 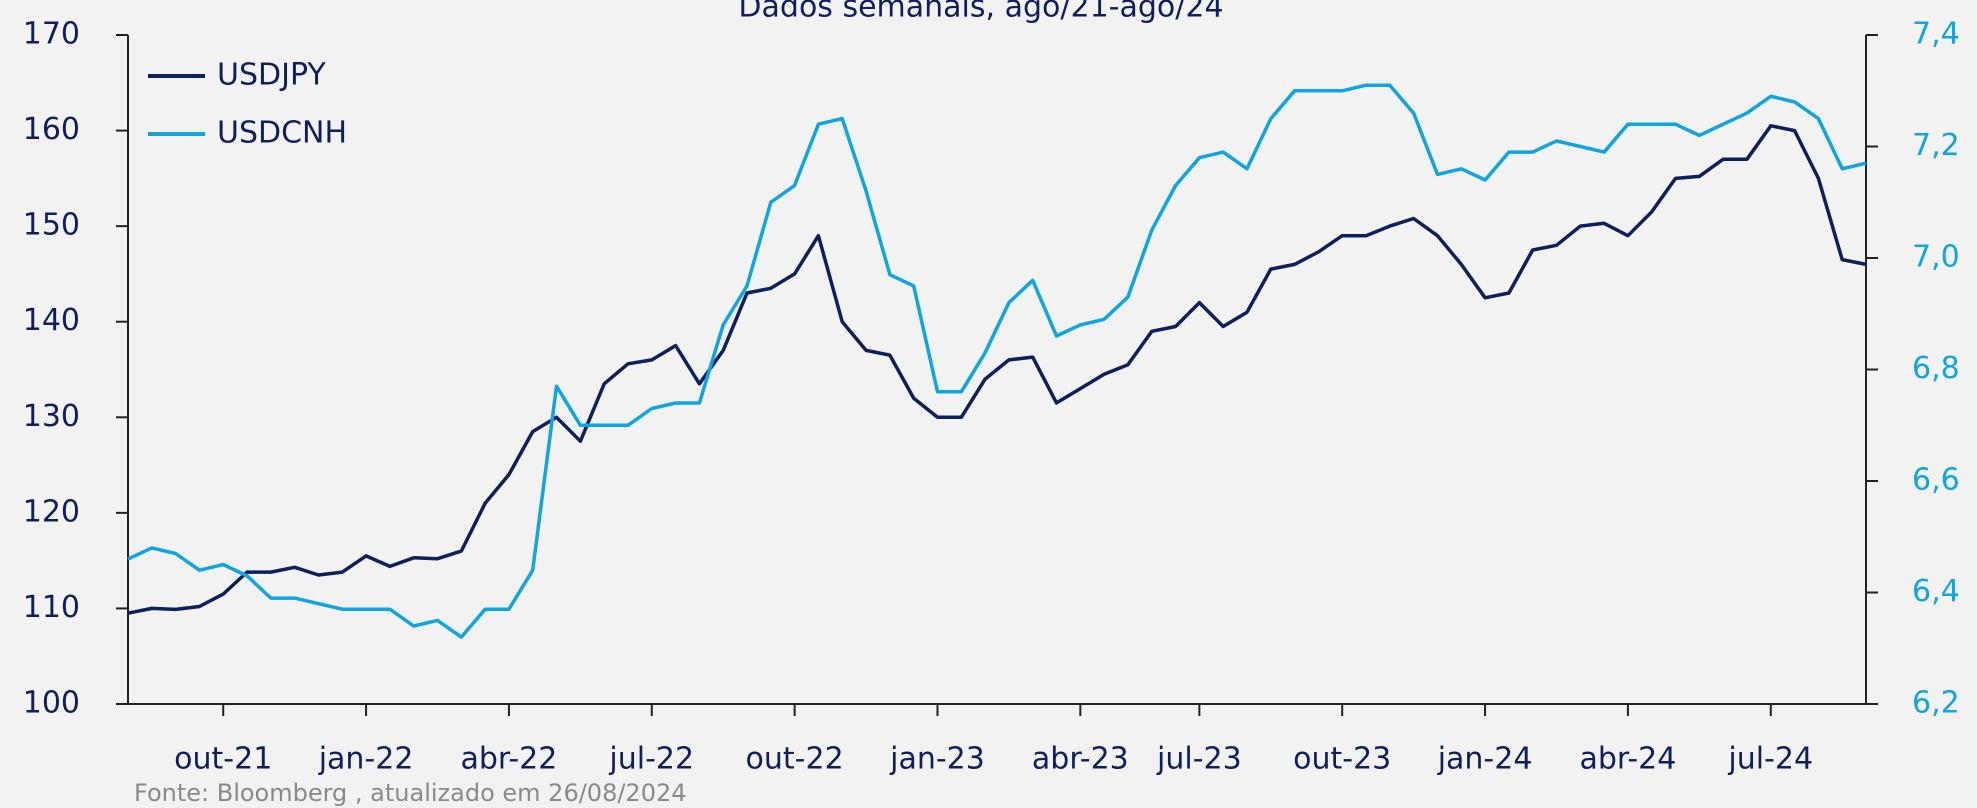 What do you see at coordinates (1936, 480) in the screenshot?
I see `y2-tick-label: 6,6` at bounding box center [1936, 480].